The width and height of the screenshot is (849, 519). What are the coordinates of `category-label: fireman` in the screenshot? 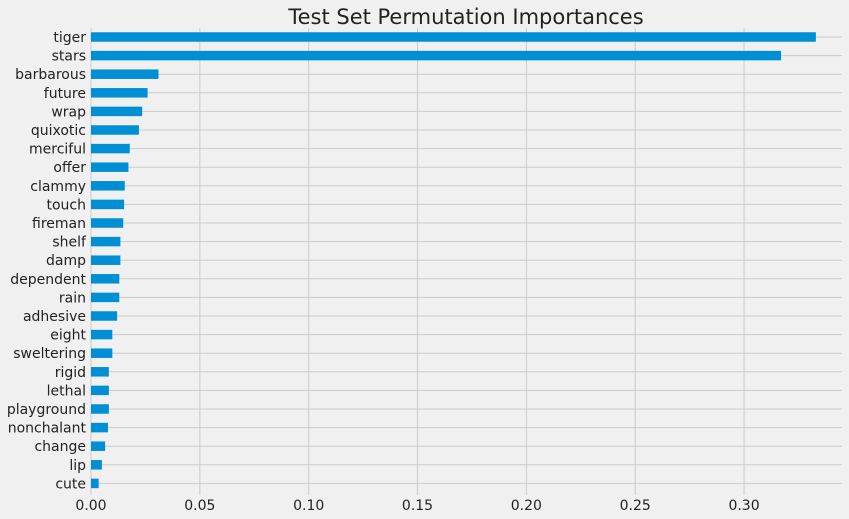 It's located at (59, 224).